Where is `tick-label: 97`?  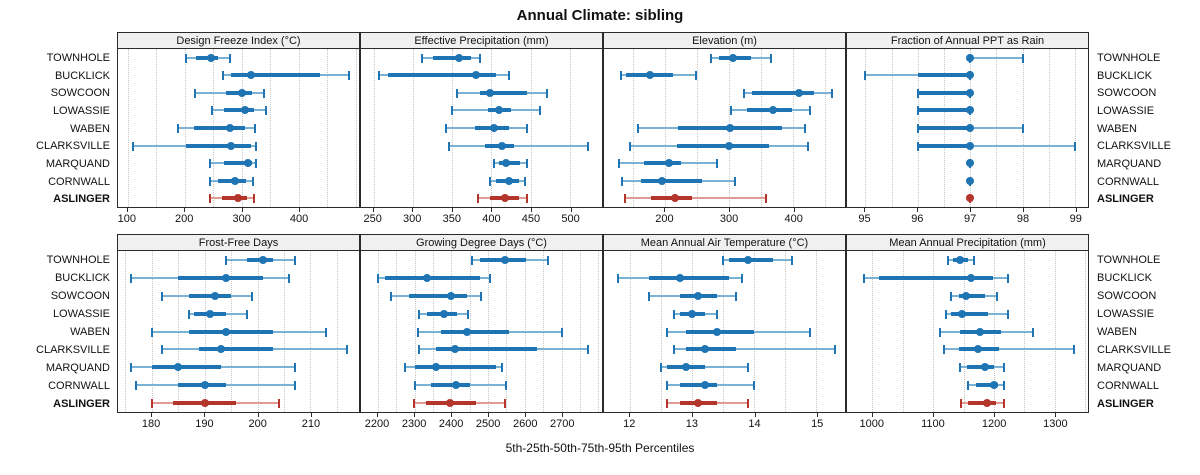
tick-label: 97 is located at coordinates (970, 219).